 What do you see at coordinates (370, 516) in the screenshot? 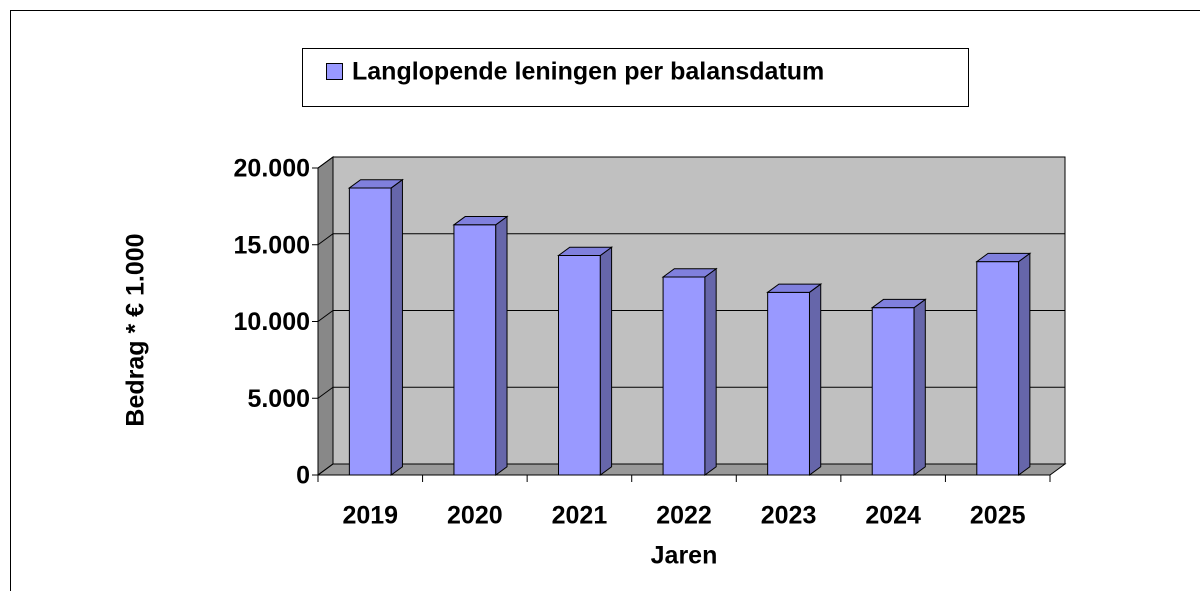
I see `x-tick-label: 2019` at bounding box center [370, 516].